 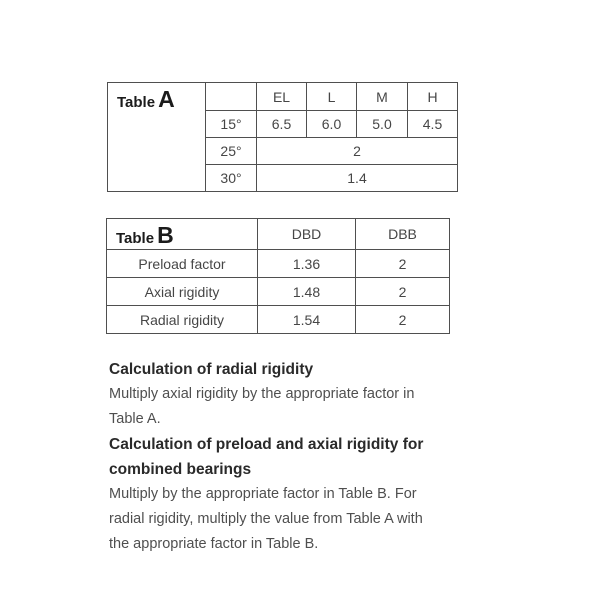 What do you see at coordinates (182, 234) in the screenshot?
I see `table-b-label-cell: Table B` at bounding box center [182, 234].